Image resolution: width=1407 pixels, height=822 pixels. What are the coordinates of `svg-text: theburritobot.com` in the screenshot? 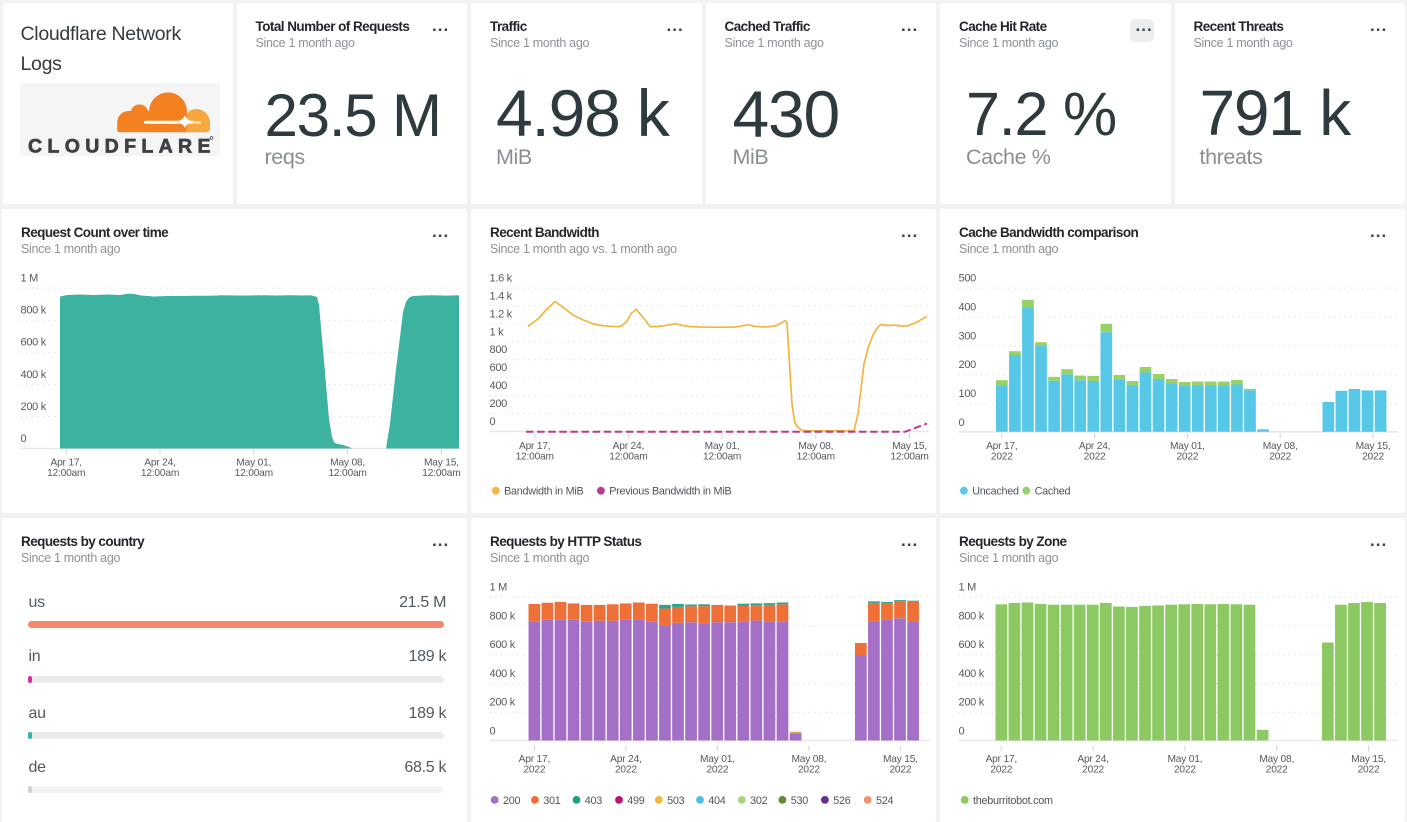 It's located at (1013, 801).